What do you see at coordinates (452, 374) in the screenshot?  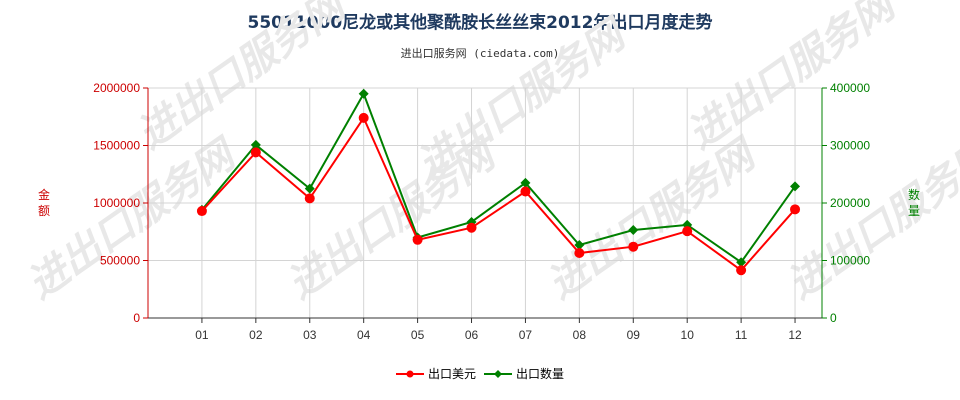 I see `legend-label: 出口美元` at bounding box center [452, 374].